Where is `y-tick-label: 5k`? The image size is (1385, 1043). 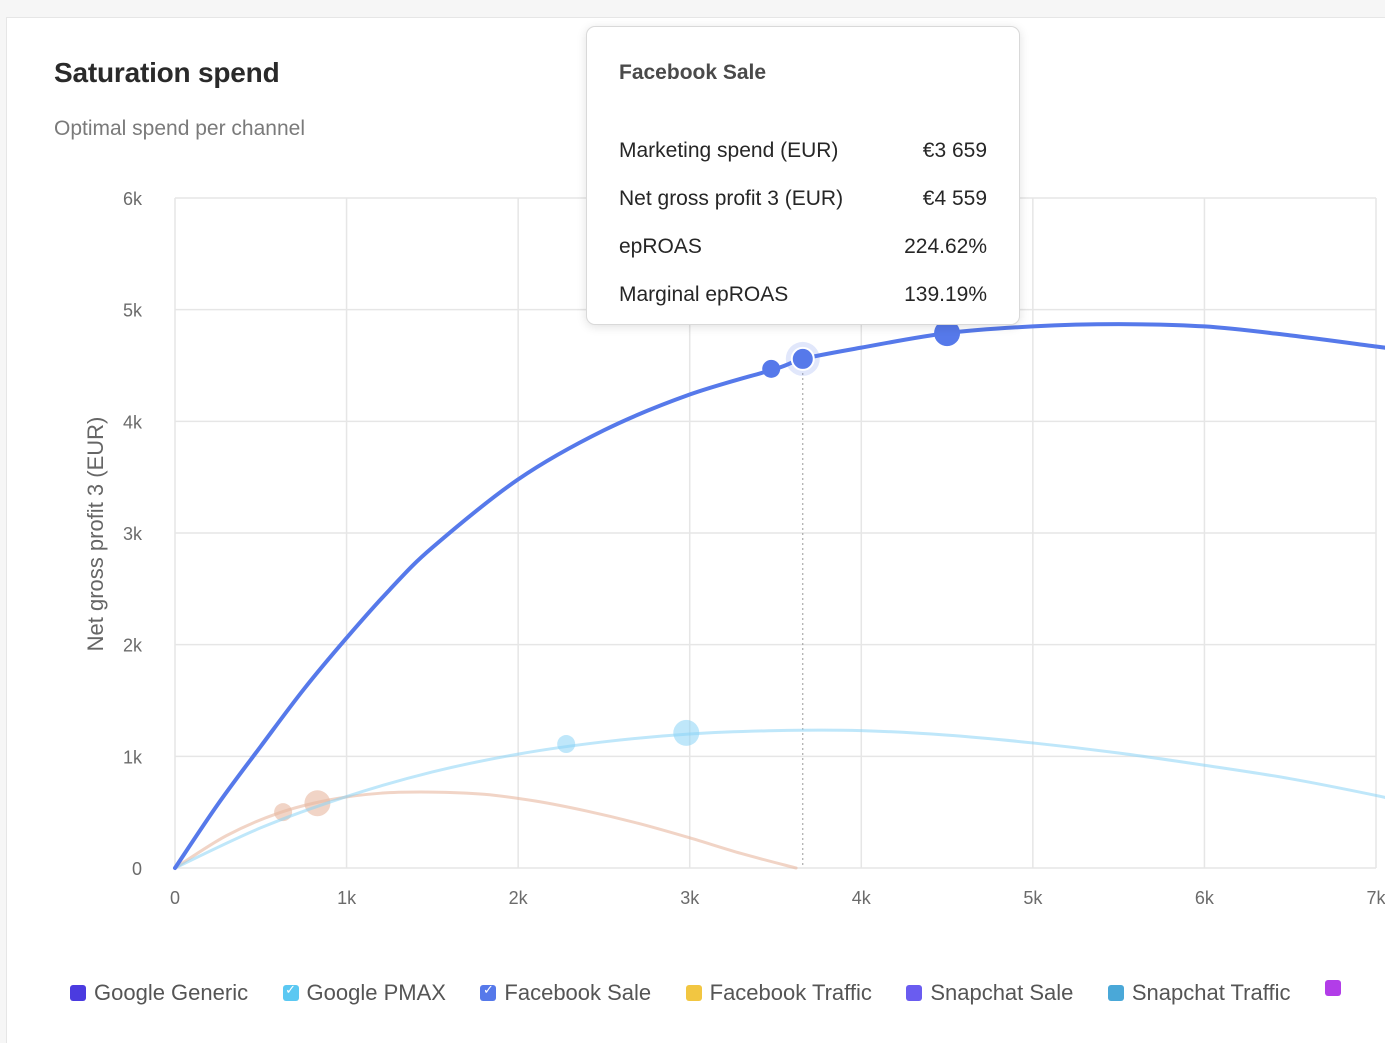 y-tick-label: 5k is located at coordinates (133, 311).